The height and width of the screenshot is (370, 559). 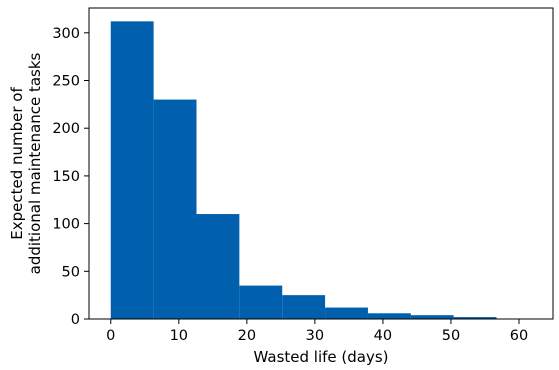 I want to click on y-tick-label: 0, so click(x=75, y=320).